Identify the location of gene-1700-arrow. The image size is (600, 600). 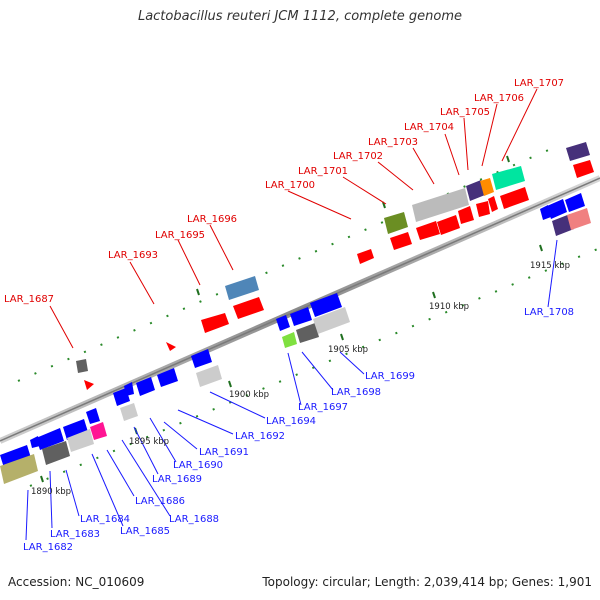
(365, 256).